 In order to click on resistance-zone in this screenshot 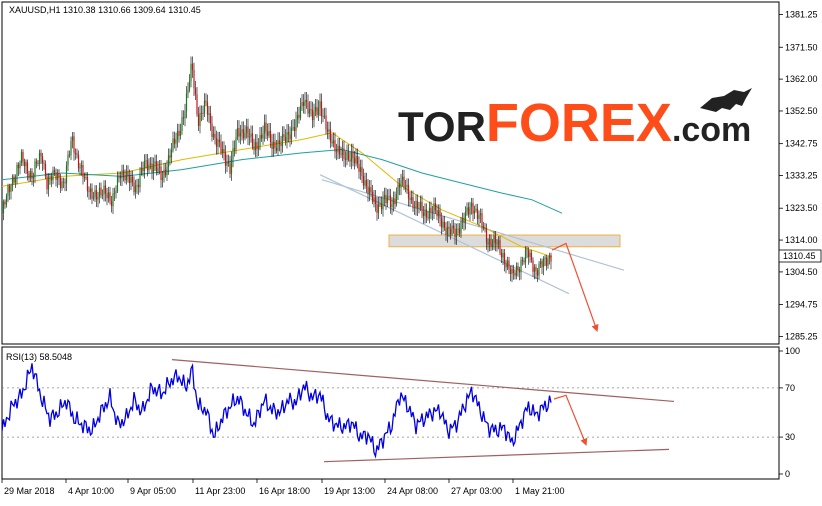, I will do `click(504, 241)`.